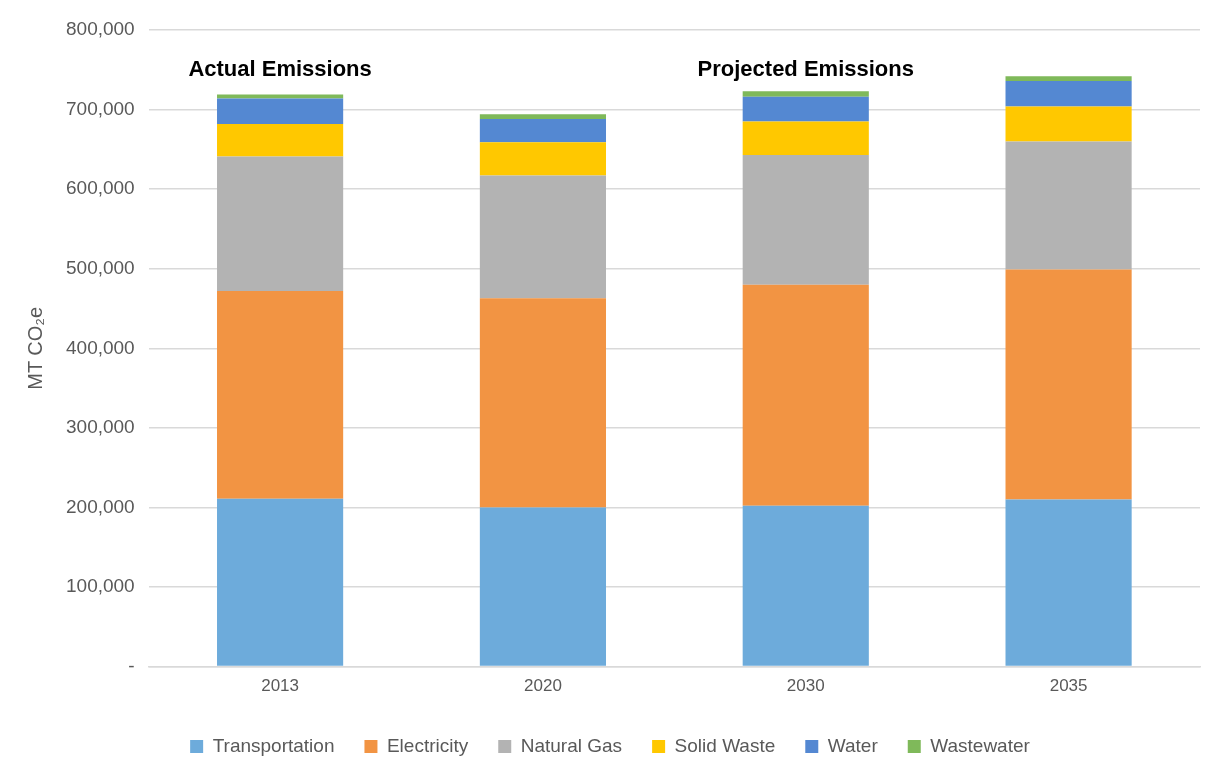 The height and width of the screenshot is (776, 1230). I want to click on annotation: Actual Emissions, so click(280, 69).